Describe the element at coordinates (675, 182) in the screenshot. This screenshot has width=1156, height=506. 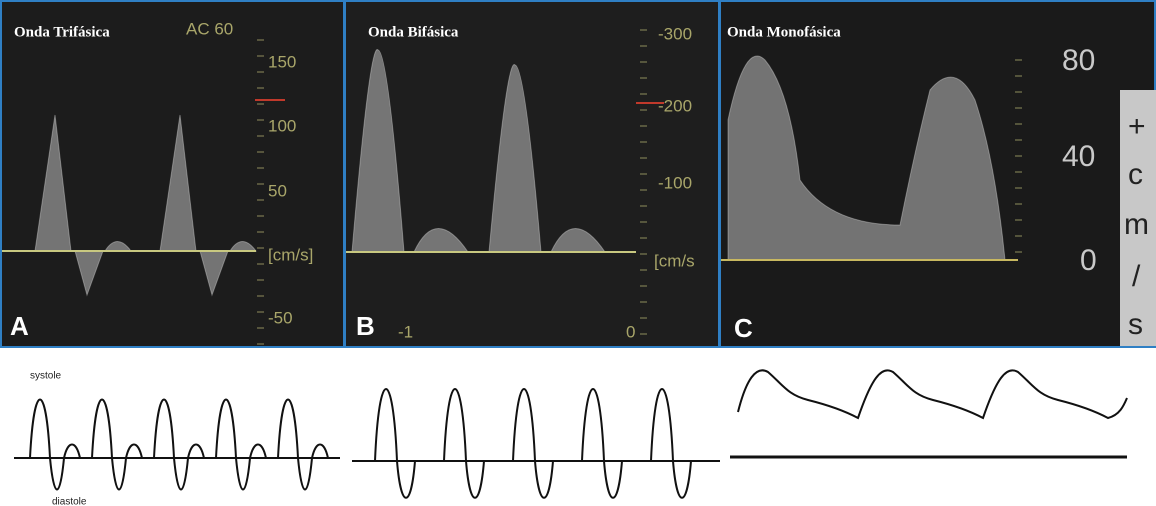
I see `scale-label: -100` at that location.